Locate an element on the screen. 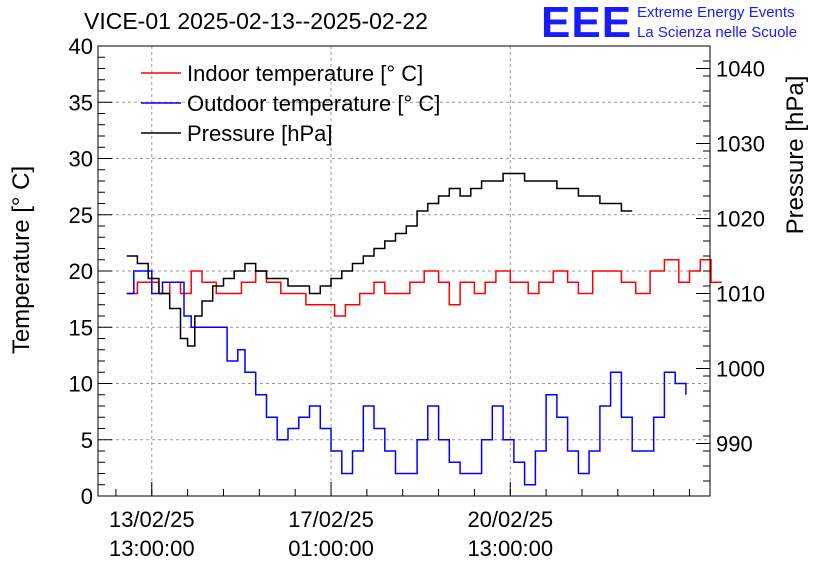  x-tick-label-date: 20/02/25 is located at coordinates (510, 519).